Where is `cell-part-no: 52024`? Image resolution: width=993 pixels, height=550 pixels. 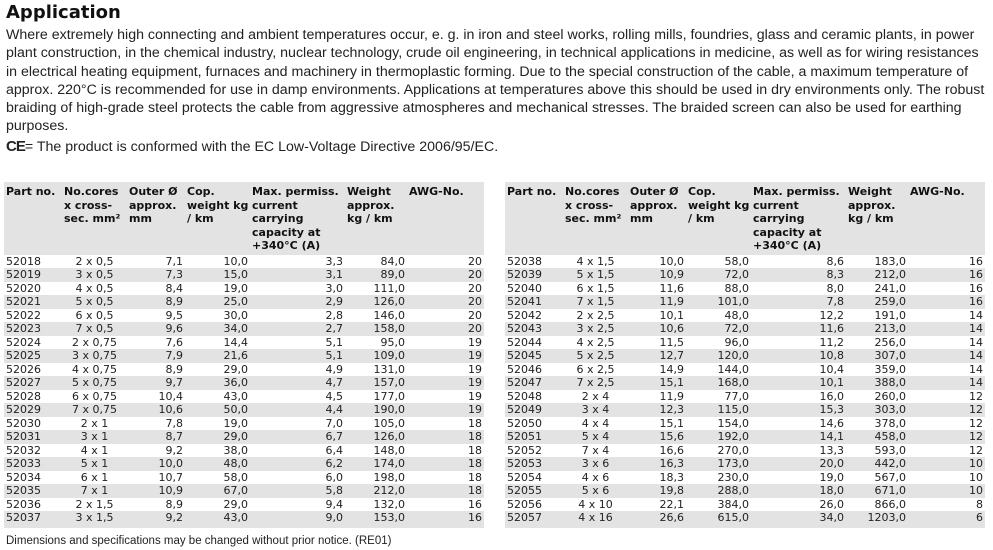
cell-part-no: 52024 is located at coordinates (33, 342).